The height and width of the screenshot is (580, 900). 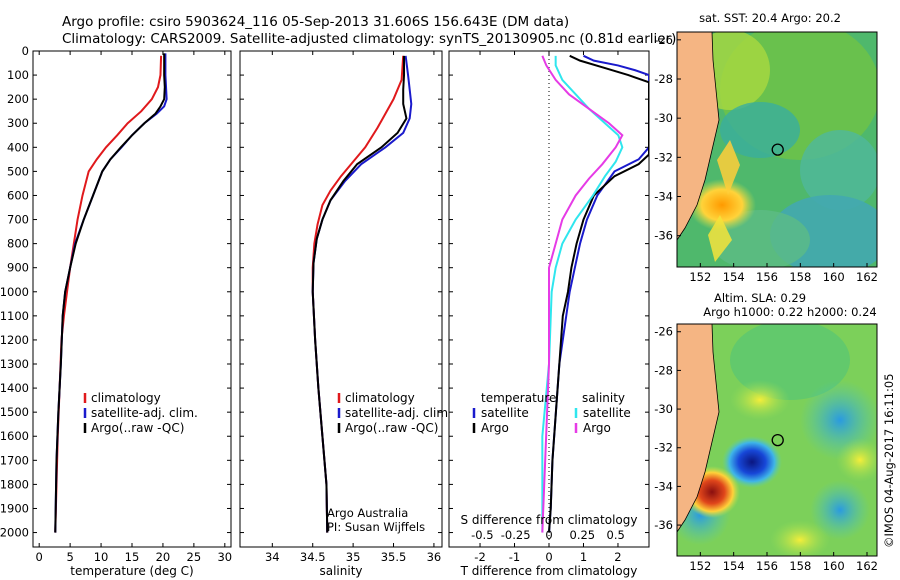 I want to click on depth-tick-label: 500, so click(x=18, y=171).